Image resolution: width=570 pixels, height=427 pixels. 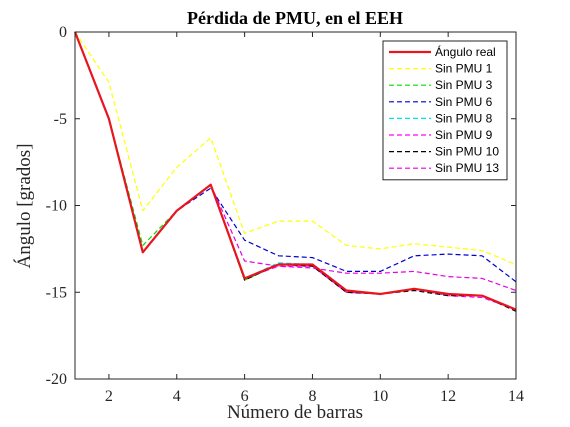 I want to click on y-tick-label: -15, so click(x=56, y=292).